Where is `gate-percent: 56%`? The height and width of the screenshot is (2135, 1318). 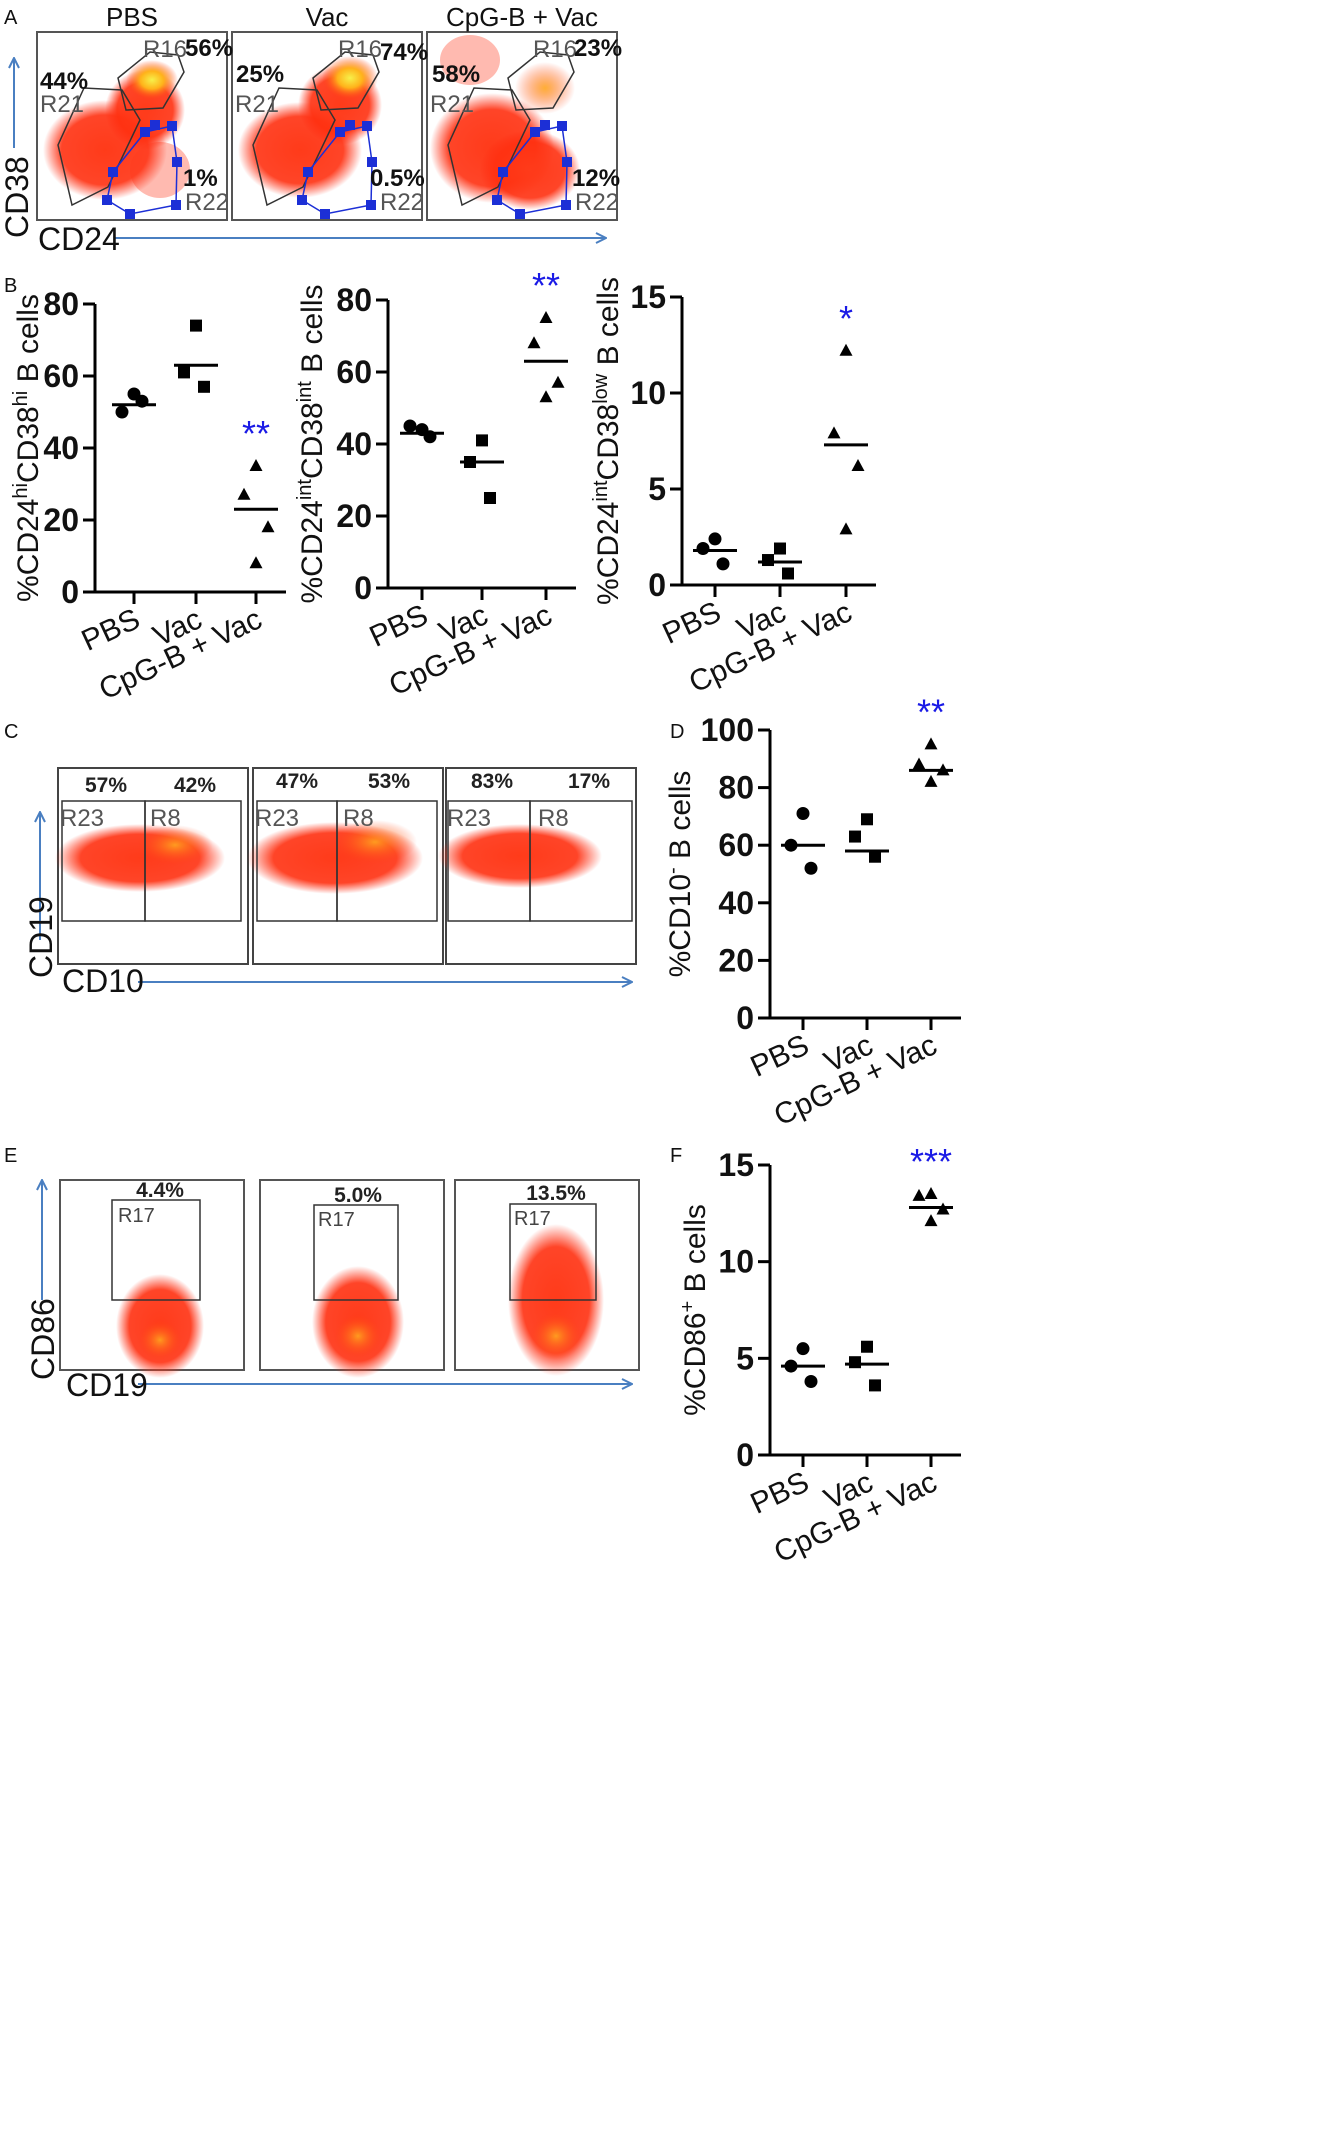 gate-percent: 56% is located at coordinates (209, 48).